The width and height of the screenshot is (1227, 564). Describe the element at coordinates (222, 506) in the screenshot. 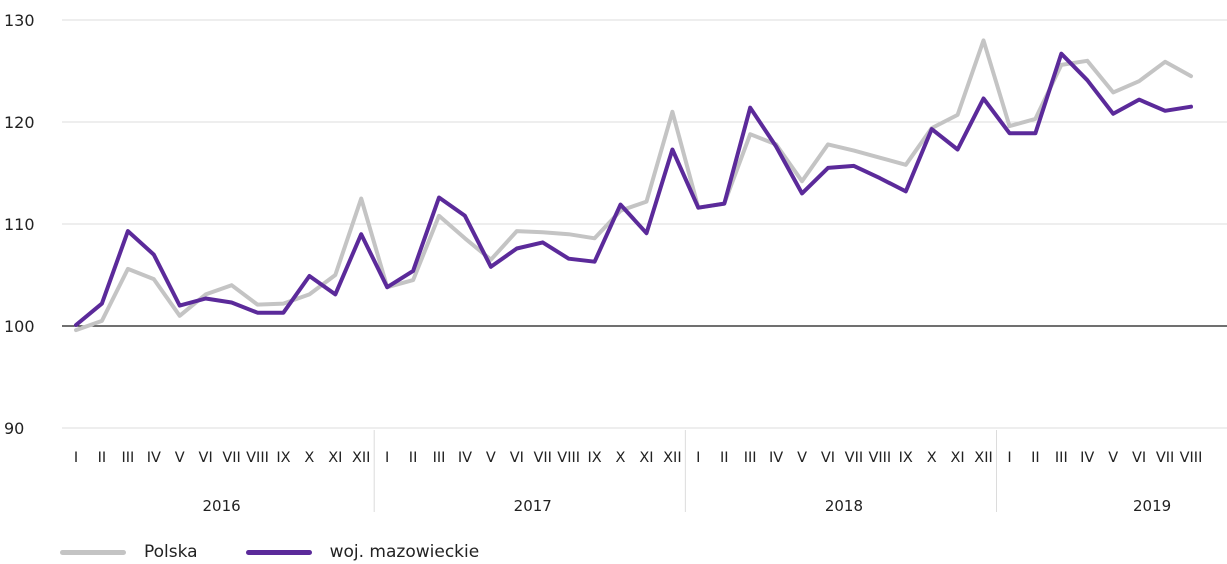

I see `year-label: 2016` at that location.